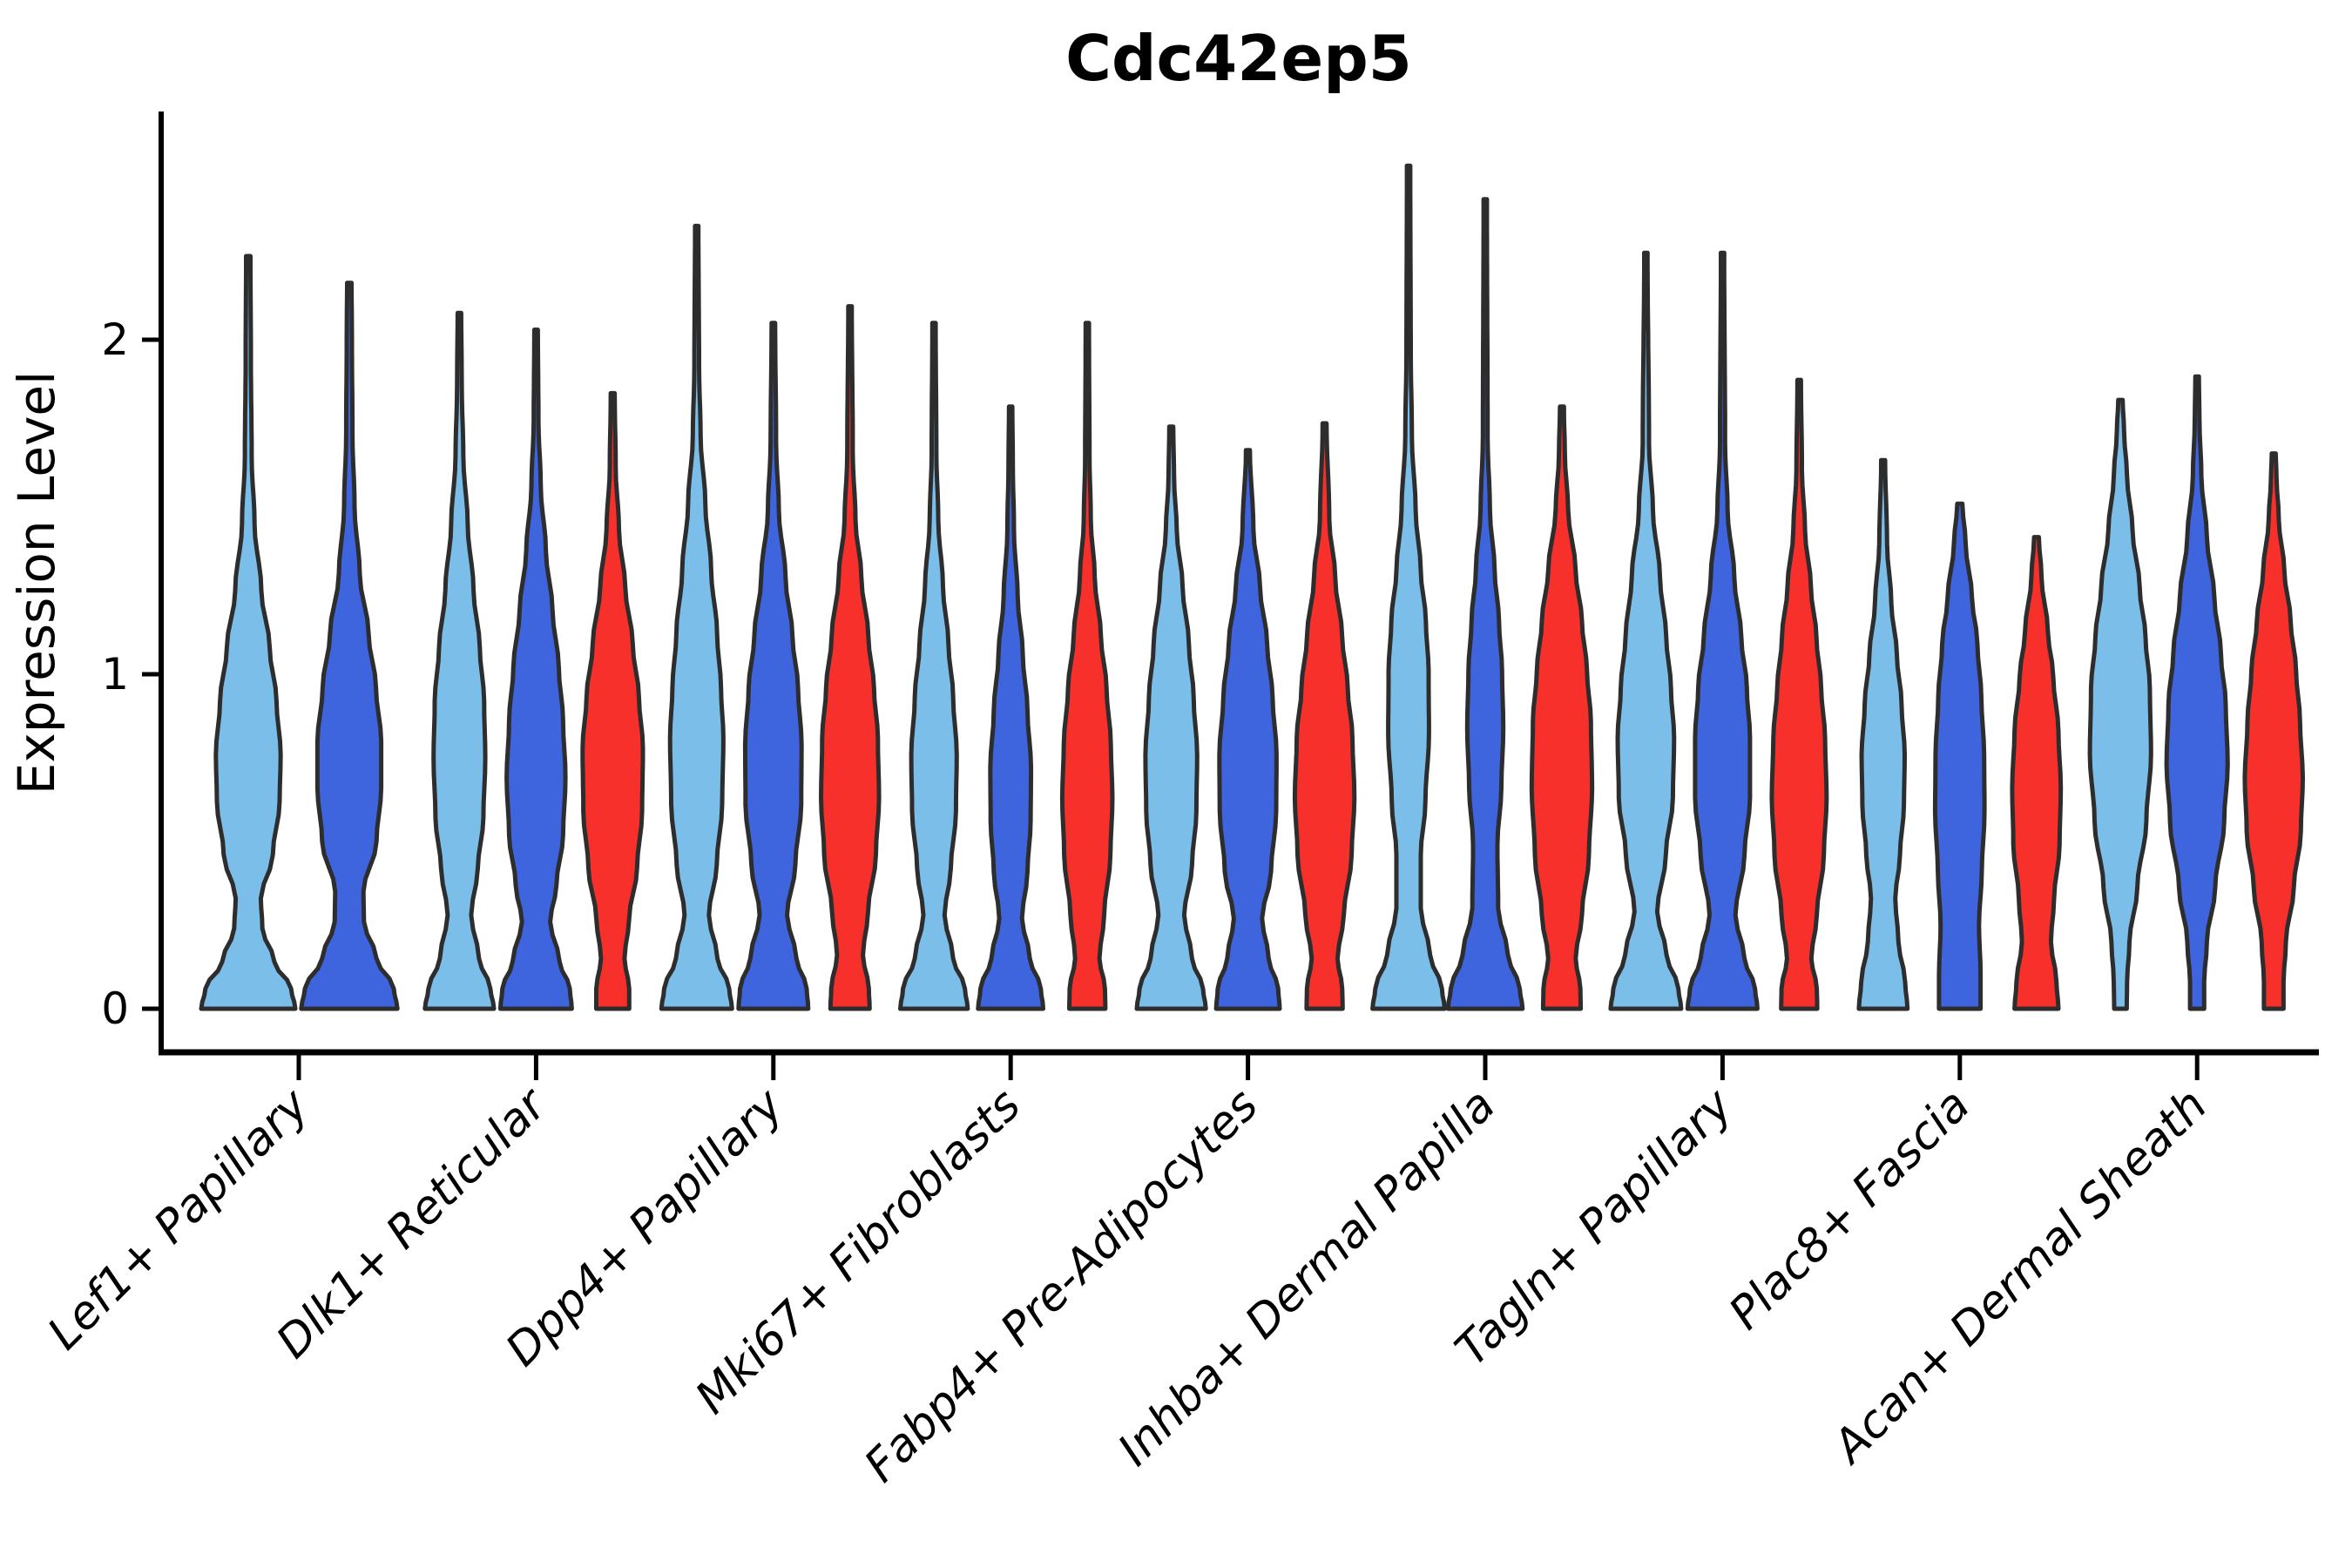  What do you see at coordinates (36, 582) in the screenshot?
I see `y-axis-label: Expression Level` at bounding box center [36, 582].